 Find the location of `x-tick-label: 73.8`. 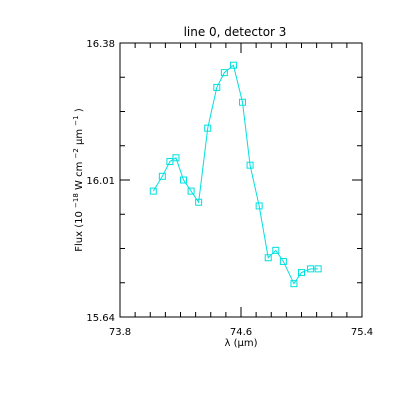

x-tick-label: 73.8 is located at coordinates (120, 332).